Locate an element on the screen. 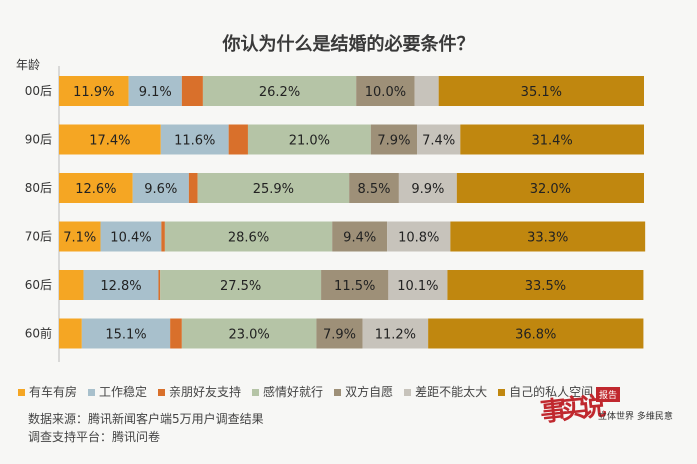  data-label: 15.1% is located at coordinates (125, 335).